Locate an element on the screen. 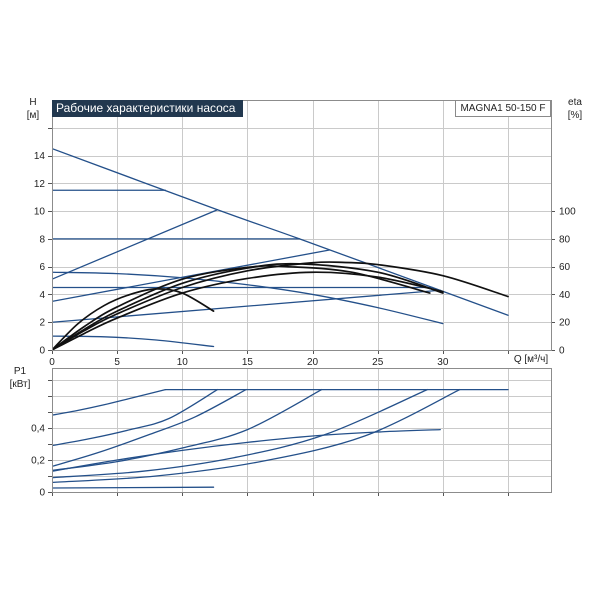 Image resolution: width=600 pixels, height=600 pixels. x-tick-label: 15 is located at coordinates (248, 362).